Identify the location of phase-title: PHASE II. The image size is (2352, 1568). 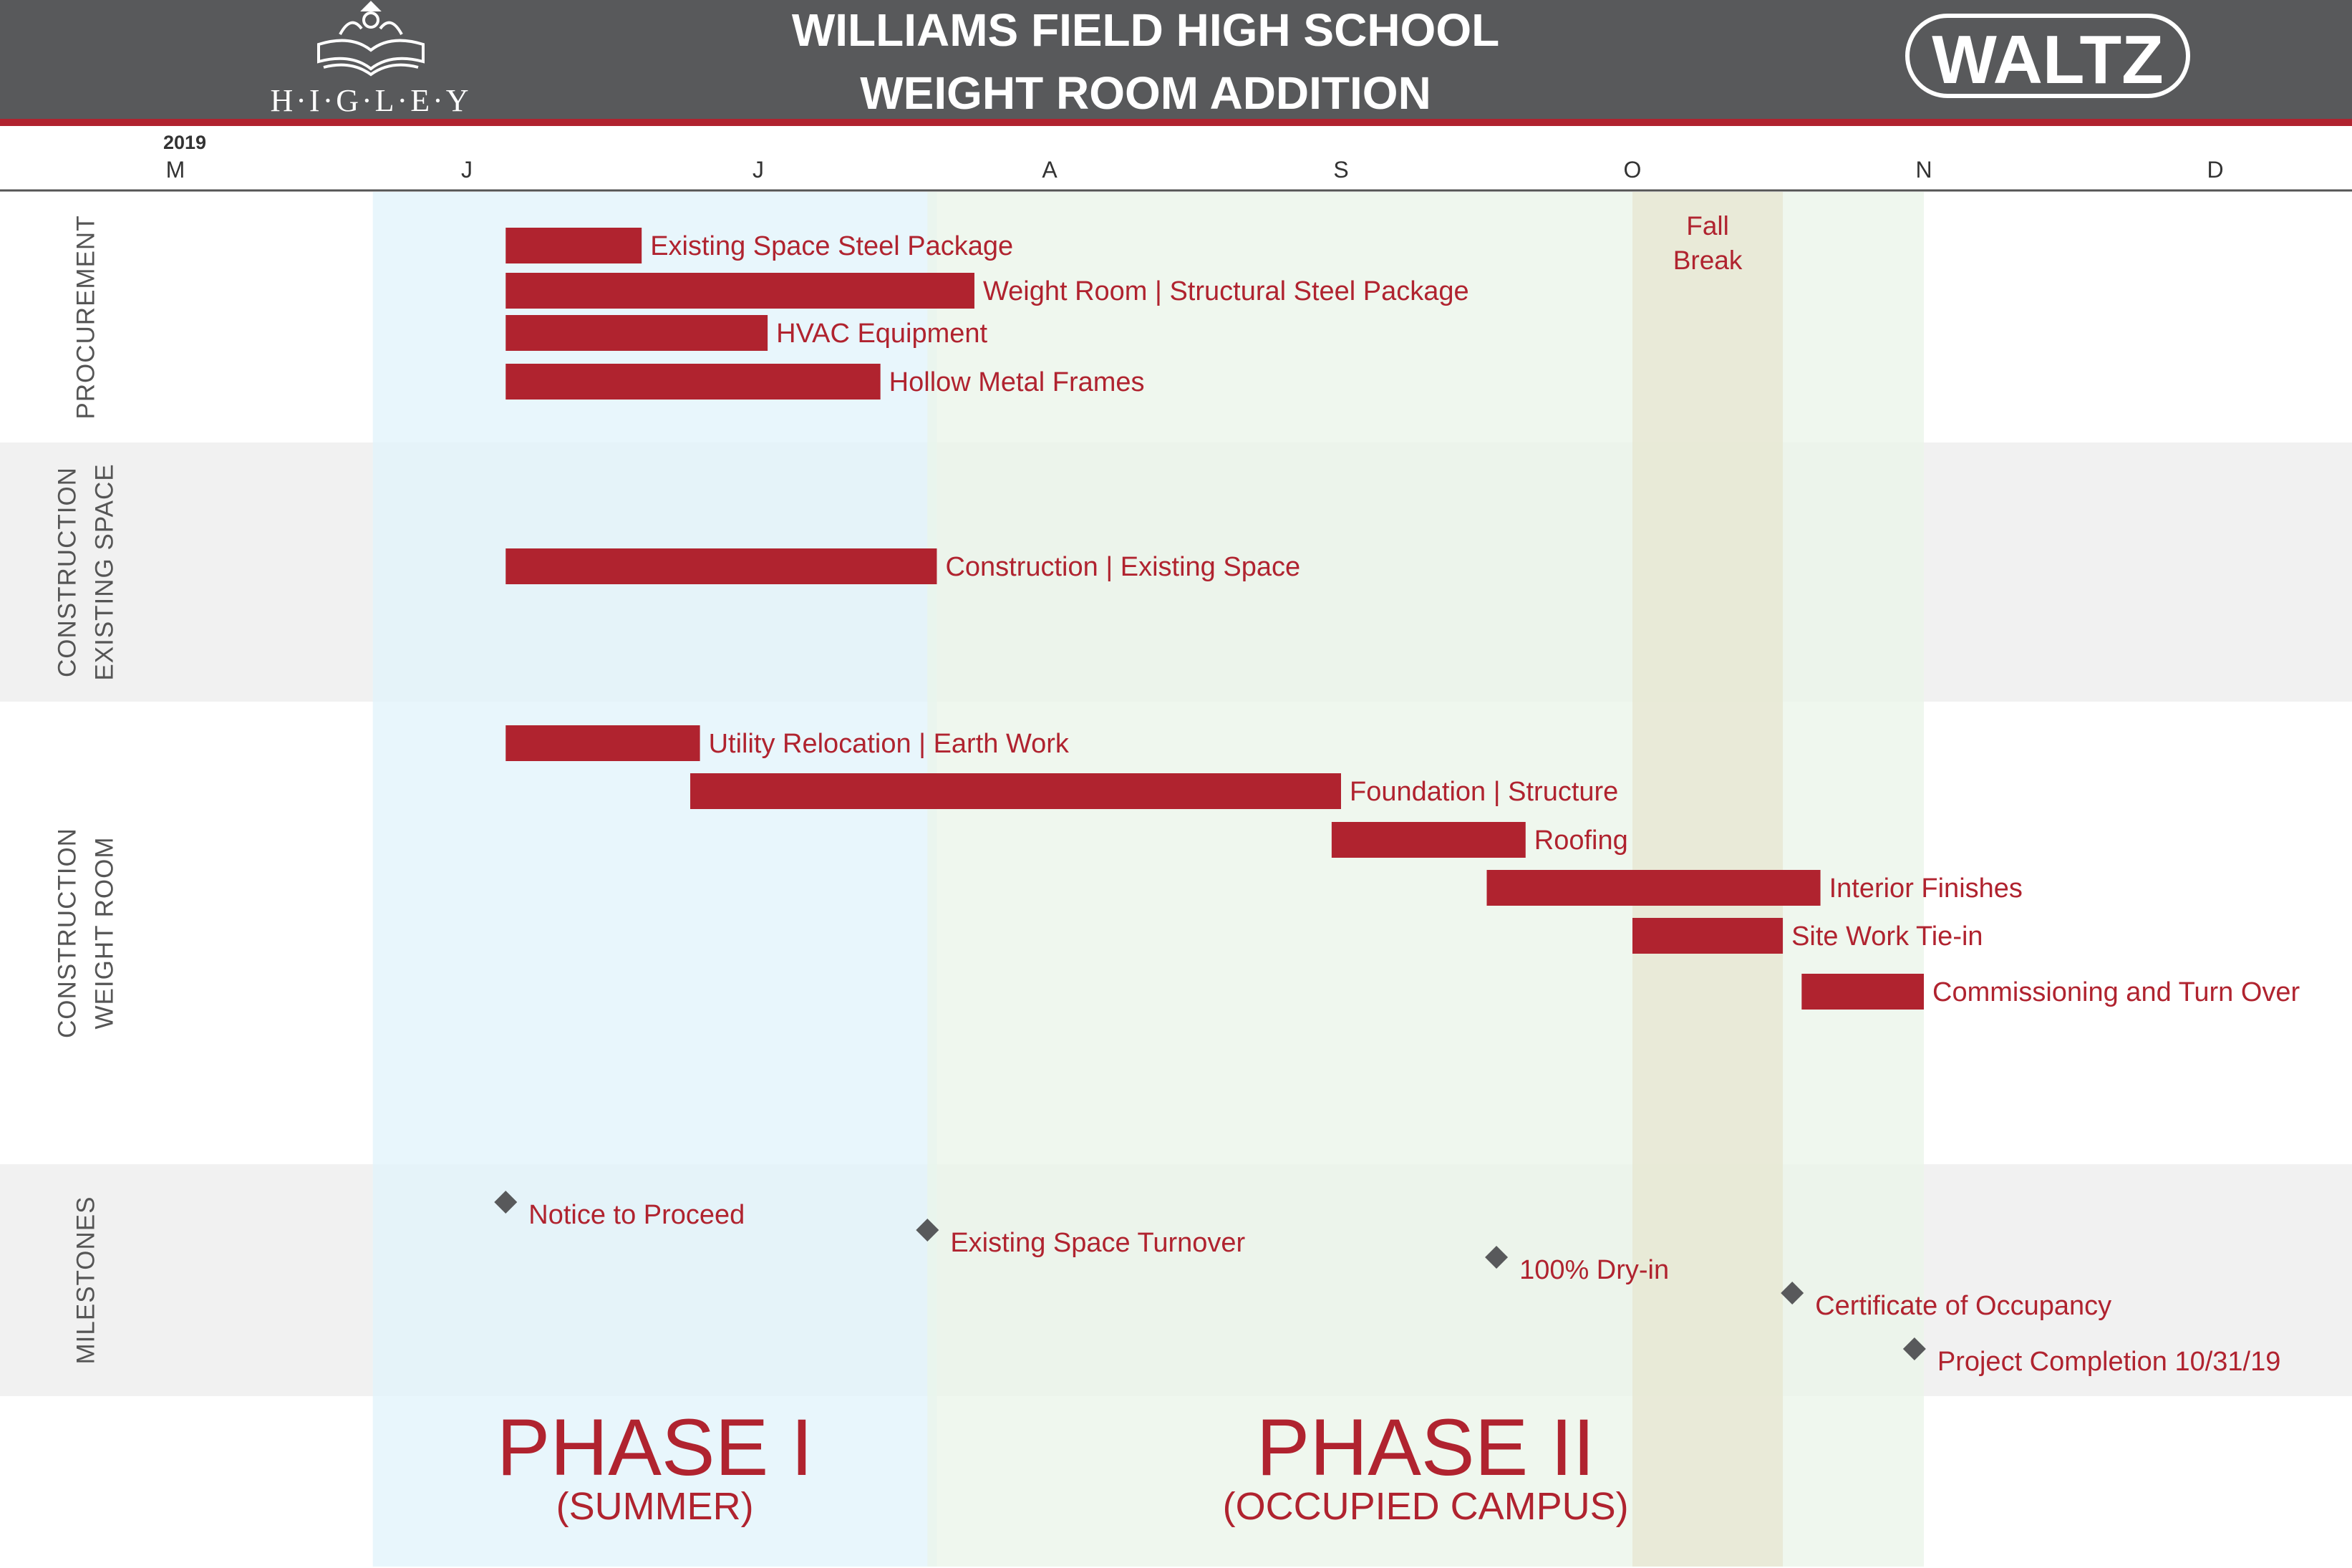
(1426, 1447).